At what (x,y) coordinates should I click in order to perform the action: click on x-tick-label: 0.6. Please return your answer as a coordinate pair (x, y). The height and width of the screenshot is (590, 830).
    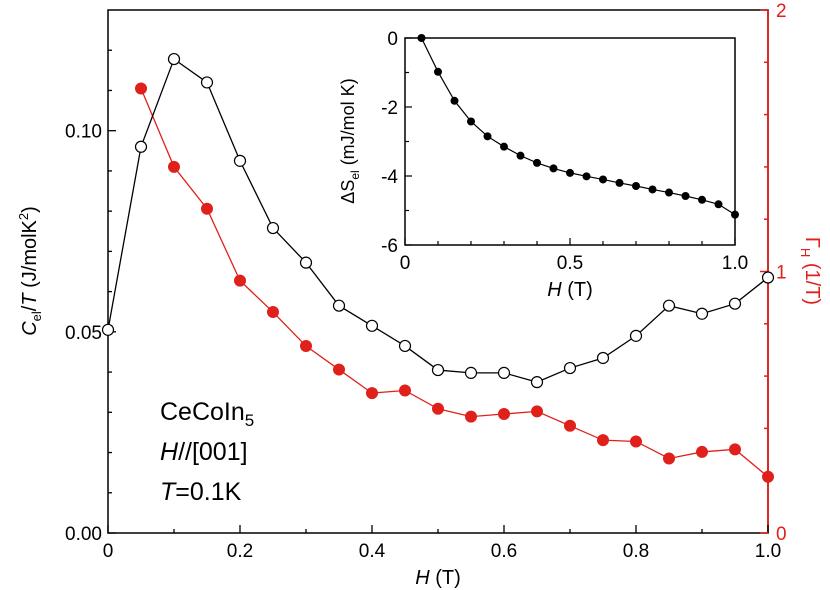
    Looking at the image, I should click on (504, 551).